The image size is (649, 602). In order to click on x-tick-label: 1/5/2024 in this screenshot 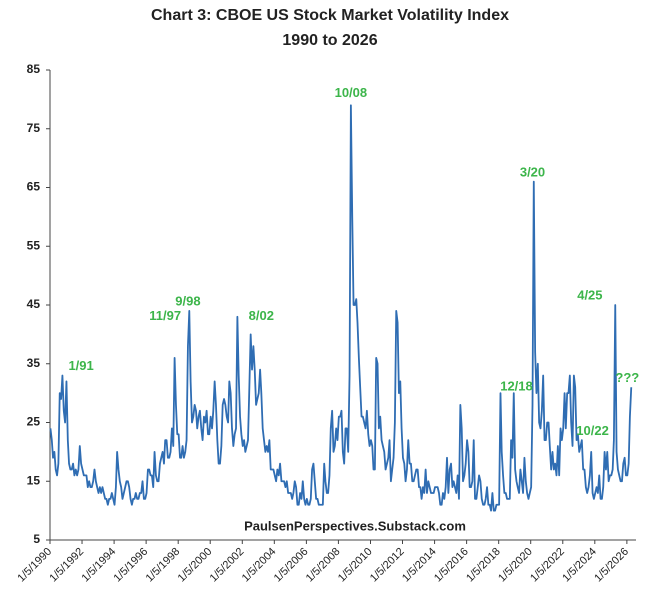, I will do `click(579, 565)`.